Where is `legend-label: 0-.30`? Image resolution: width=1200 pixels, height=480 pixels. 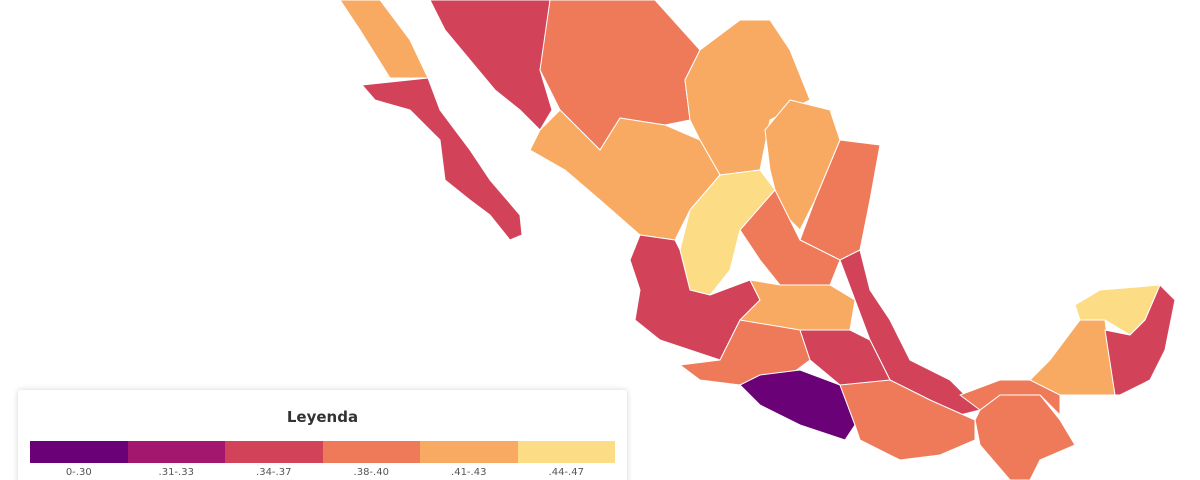 legend-label: 0-.30 is located at coordinates (78, 472).